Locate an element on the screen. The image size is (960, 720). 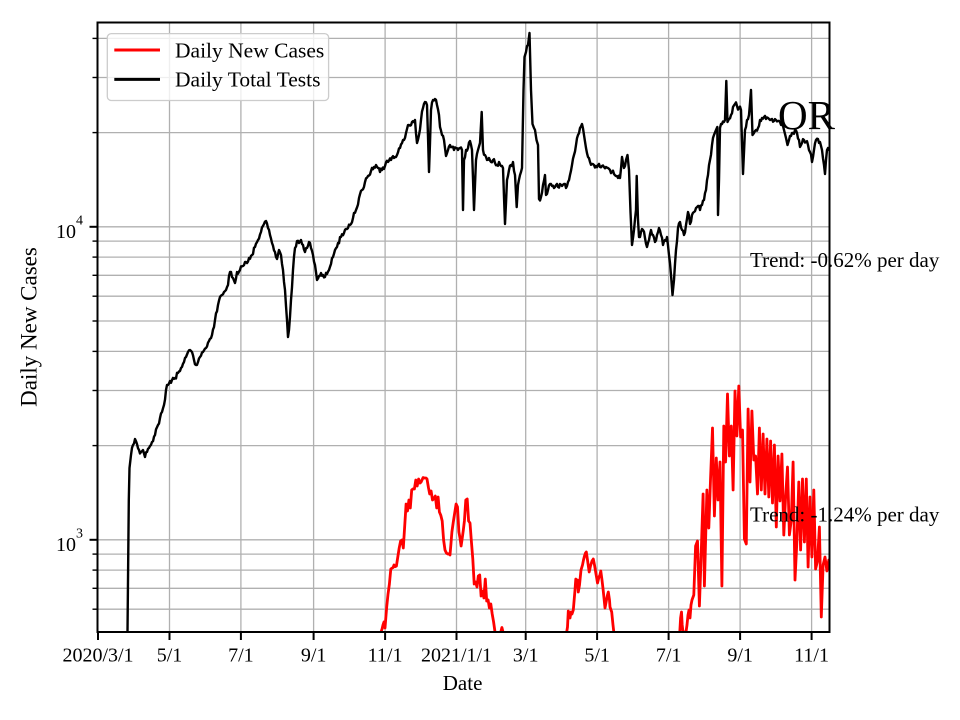
svg-text: 3/1 is located at coordinates (526, 656).